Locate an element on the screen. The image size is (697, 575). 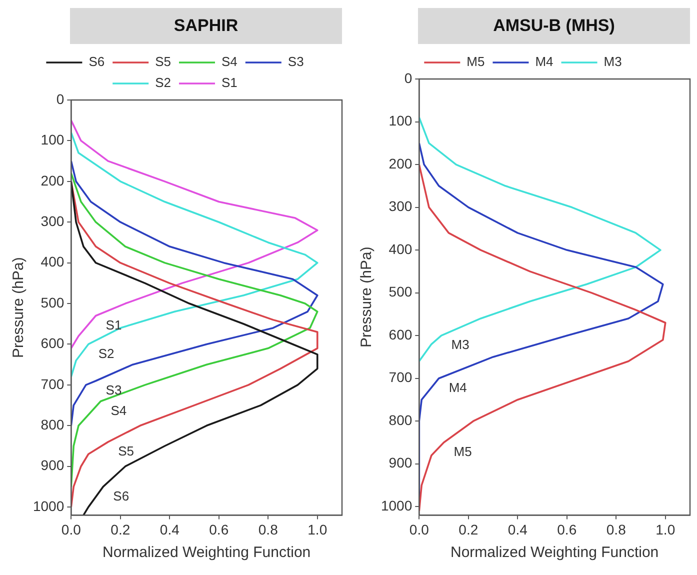
legend-label: S2 is located at coordinates (163, 82).